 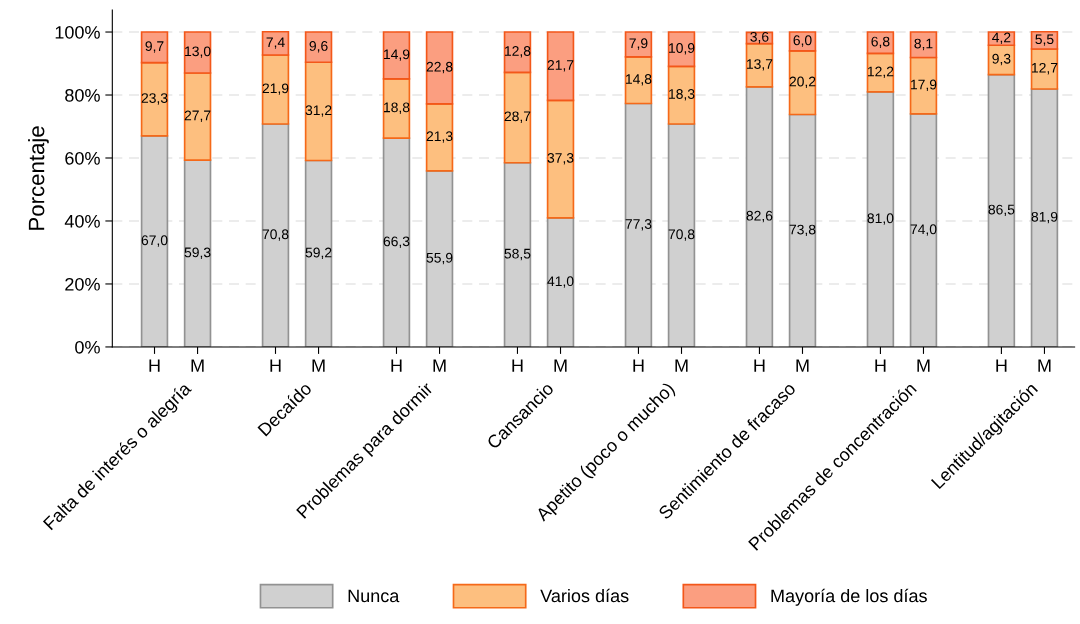 I want to click on data-label: 18,8, so click(x=397, y=108).